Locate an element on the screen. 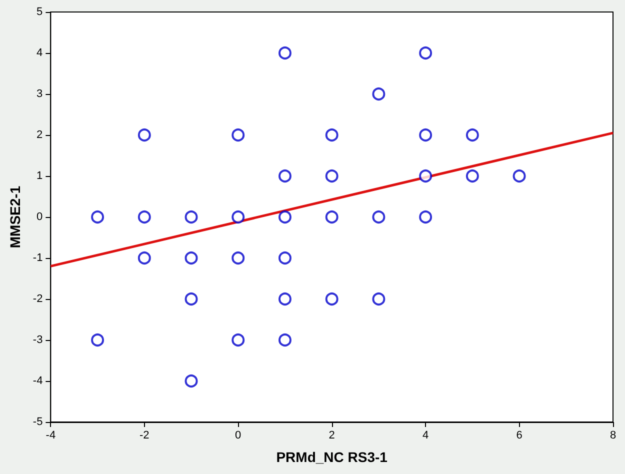 The image size is (625, 474). x-tick-label: 6 is located at coordinates (519, 436).